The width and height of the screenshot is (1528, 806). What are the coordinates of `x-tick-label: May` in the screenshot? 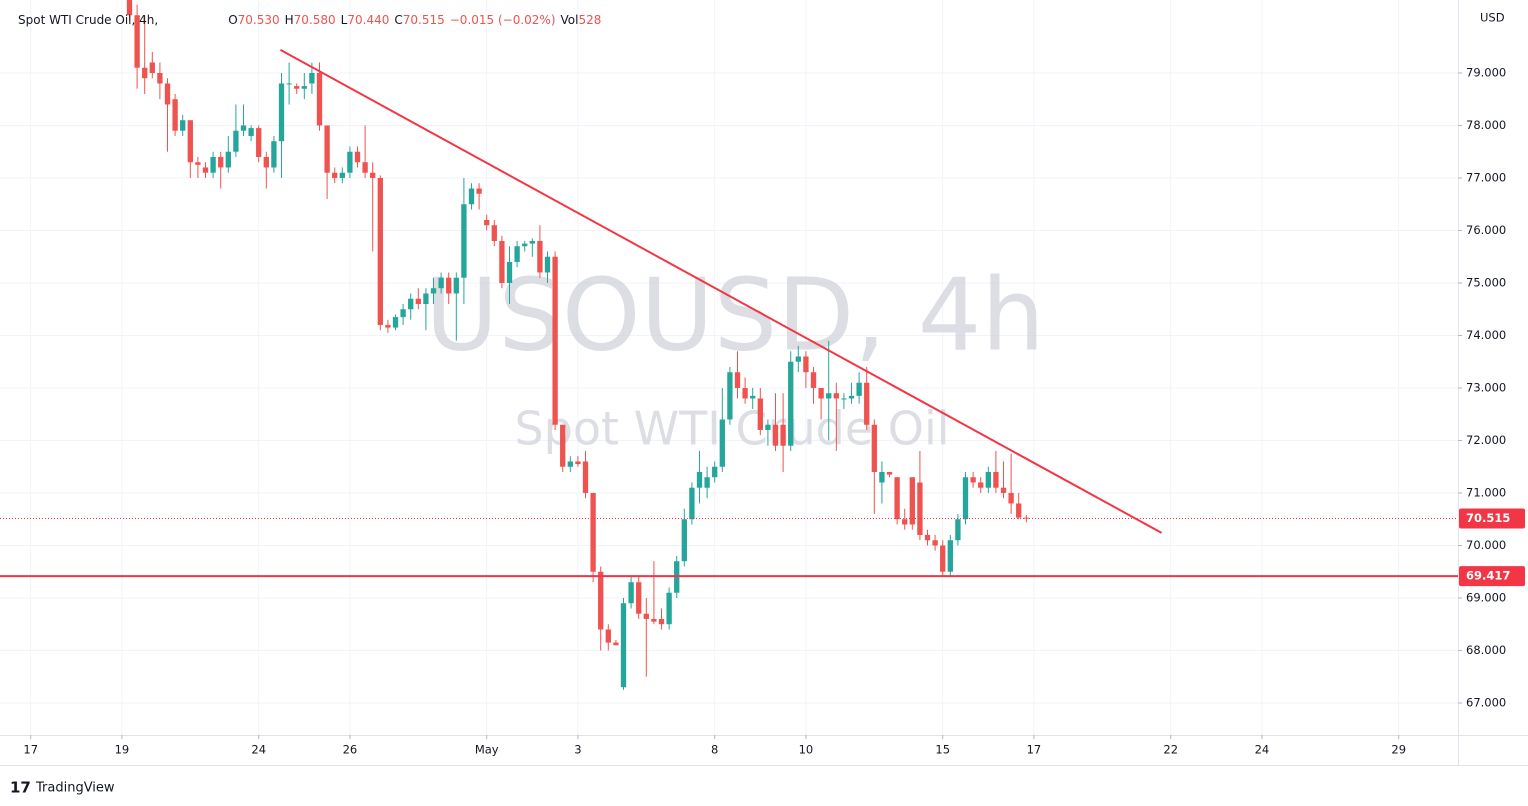 It's located at (487, 750).